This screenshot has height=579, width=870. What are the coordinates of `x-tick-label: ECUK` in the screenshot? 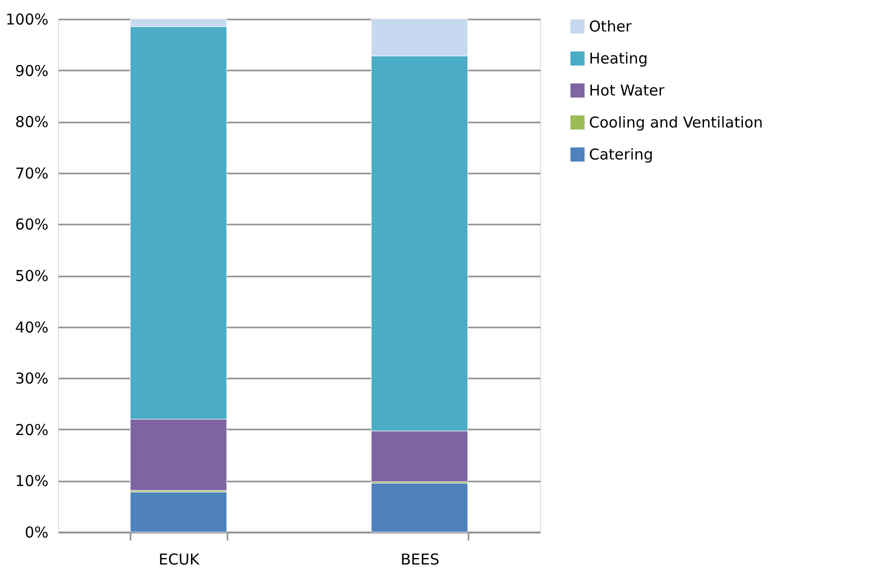 It's located at (179, 559).